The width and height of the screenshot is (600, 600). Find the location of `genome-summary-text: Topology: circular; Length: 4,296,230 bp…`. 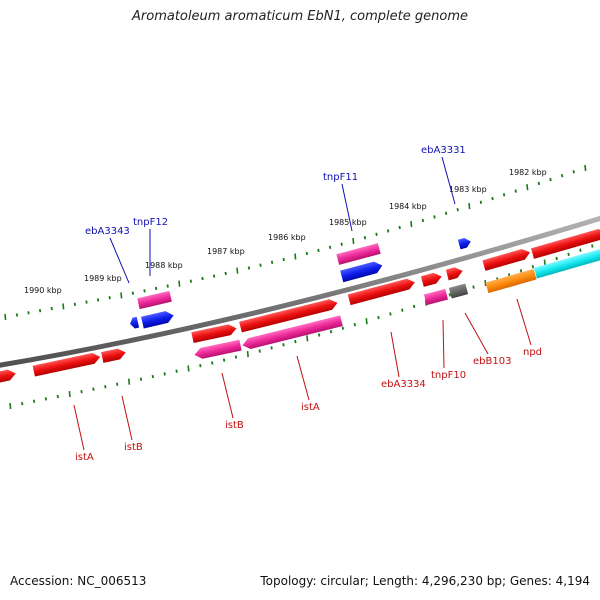

genome-summary-text: Topology: circular; Length: 4,296,230 bp… is located at coordinates (425, 581).